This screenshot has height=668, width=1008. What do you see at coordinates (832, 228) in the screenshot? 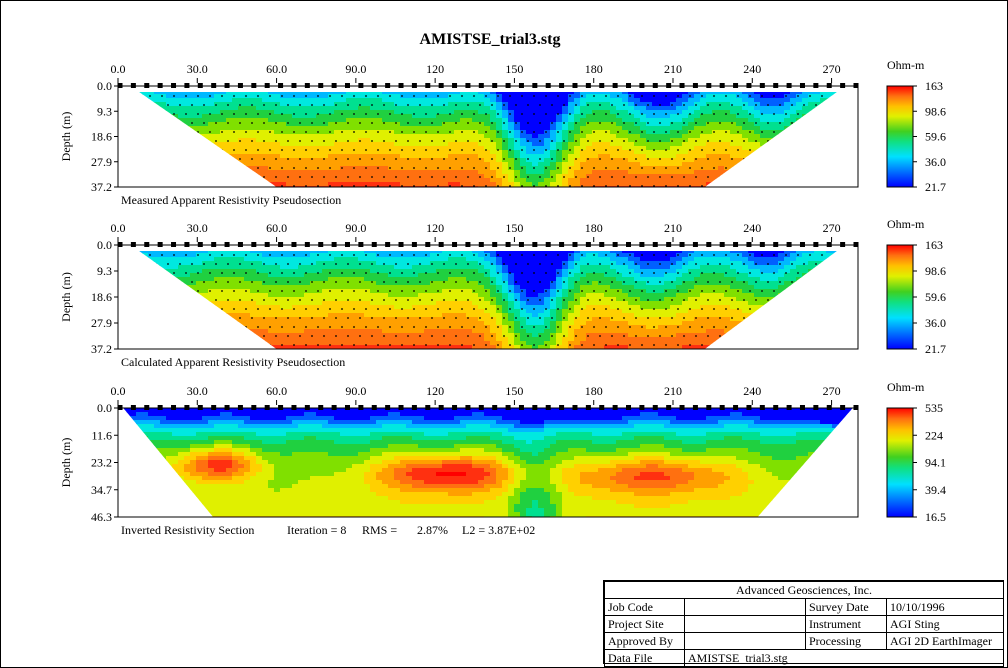
I see `x-tick-label: 270` at bounding box center [832, 228].